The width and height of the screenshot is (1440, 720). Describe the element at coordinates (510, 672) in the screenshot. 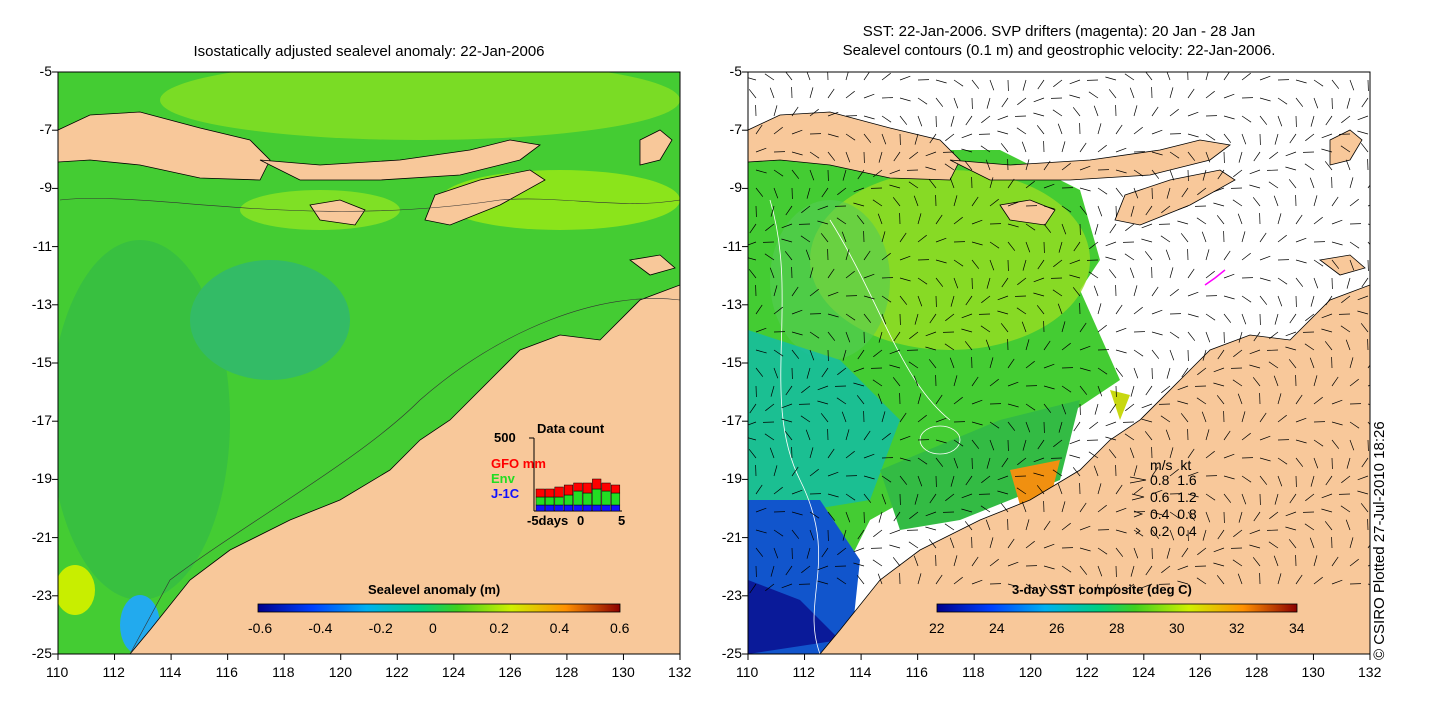

I see `x-tick-left-126: 126` at that location.